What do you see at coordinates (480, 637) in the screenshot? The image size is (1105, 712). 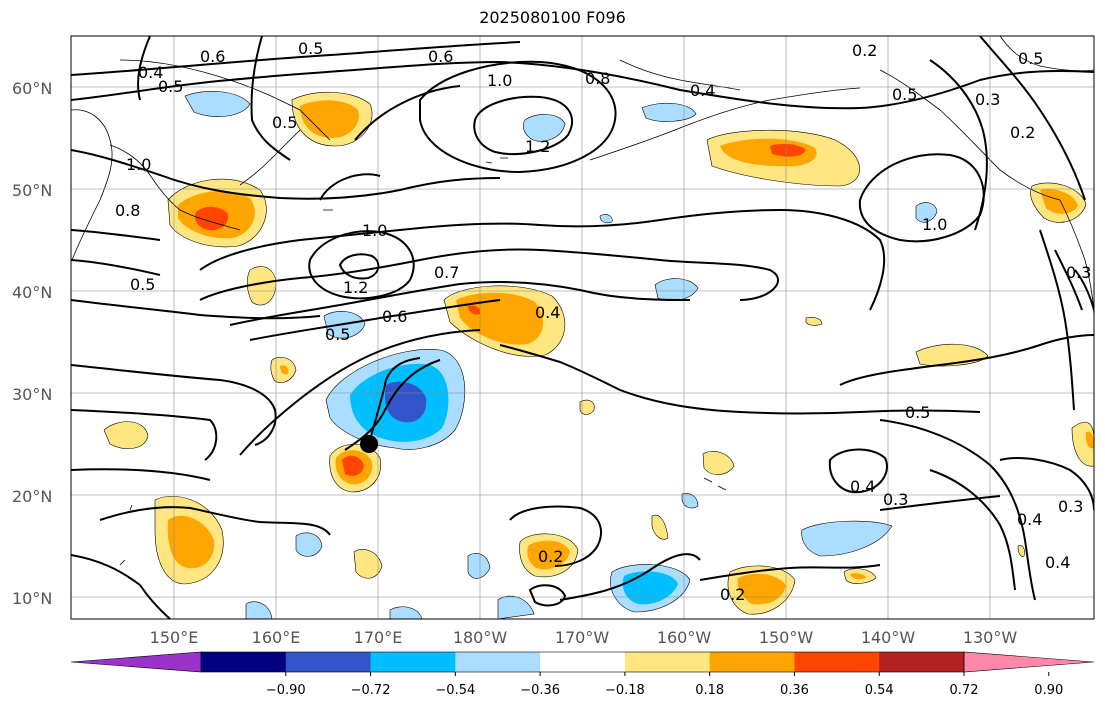 I see `lon-label: 180°W` at bounding box center [480, 637].